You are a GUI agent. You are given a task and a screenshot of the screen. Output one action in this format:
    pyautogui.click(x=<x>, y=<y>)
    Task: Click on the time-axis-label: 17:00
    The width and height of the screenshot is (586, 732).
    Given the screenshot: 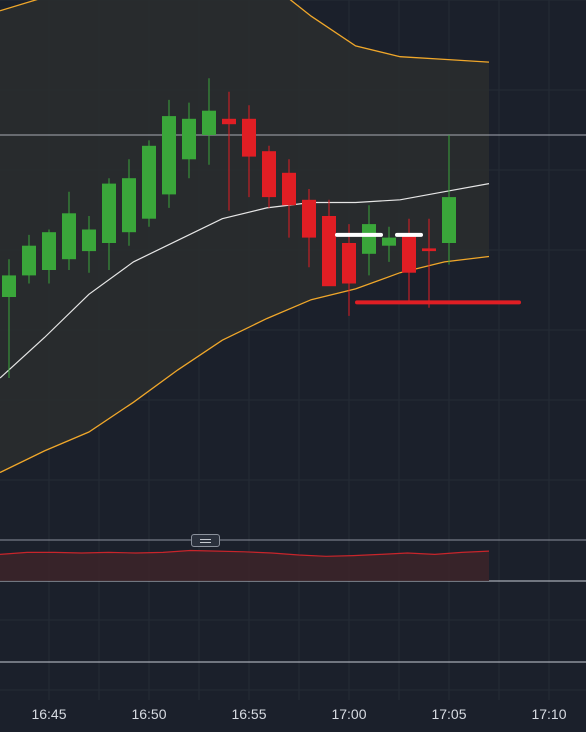 What is the action you would take?
    pyautogui.click(x=349, y=714)
    